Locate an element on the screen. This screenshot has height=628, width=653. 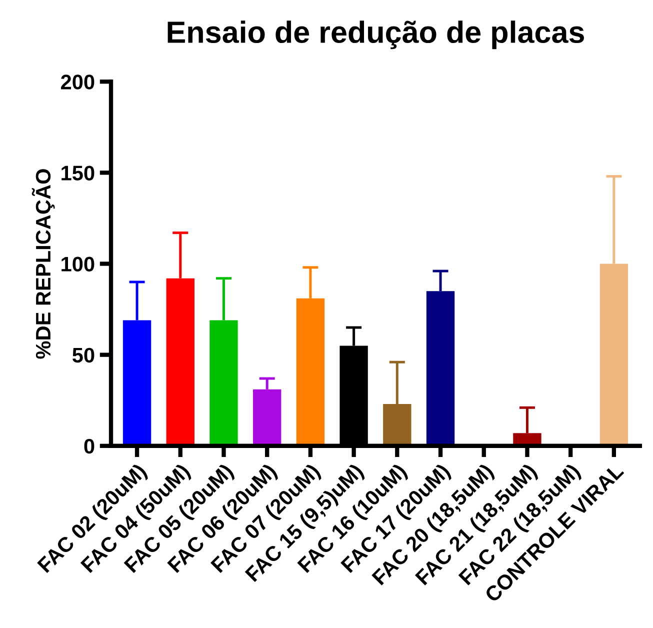
y-tick-label: 150 is located at coordinates (78, 173).